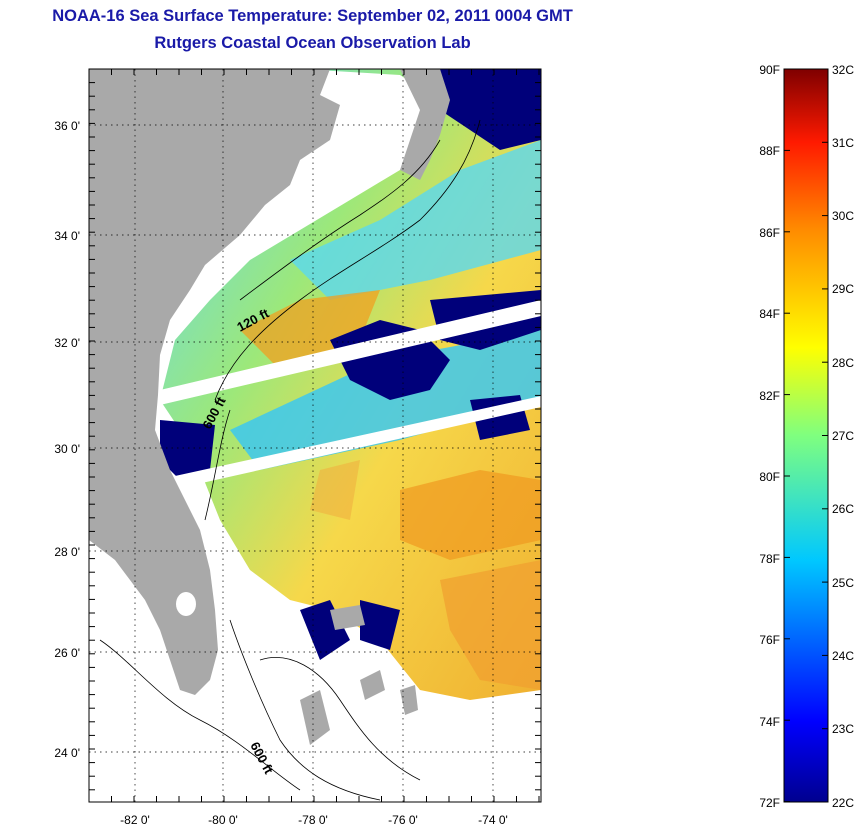 The width and height of the screenshot is (865, 832). I want to click on lat-label: 36 0', so click(67, 126).